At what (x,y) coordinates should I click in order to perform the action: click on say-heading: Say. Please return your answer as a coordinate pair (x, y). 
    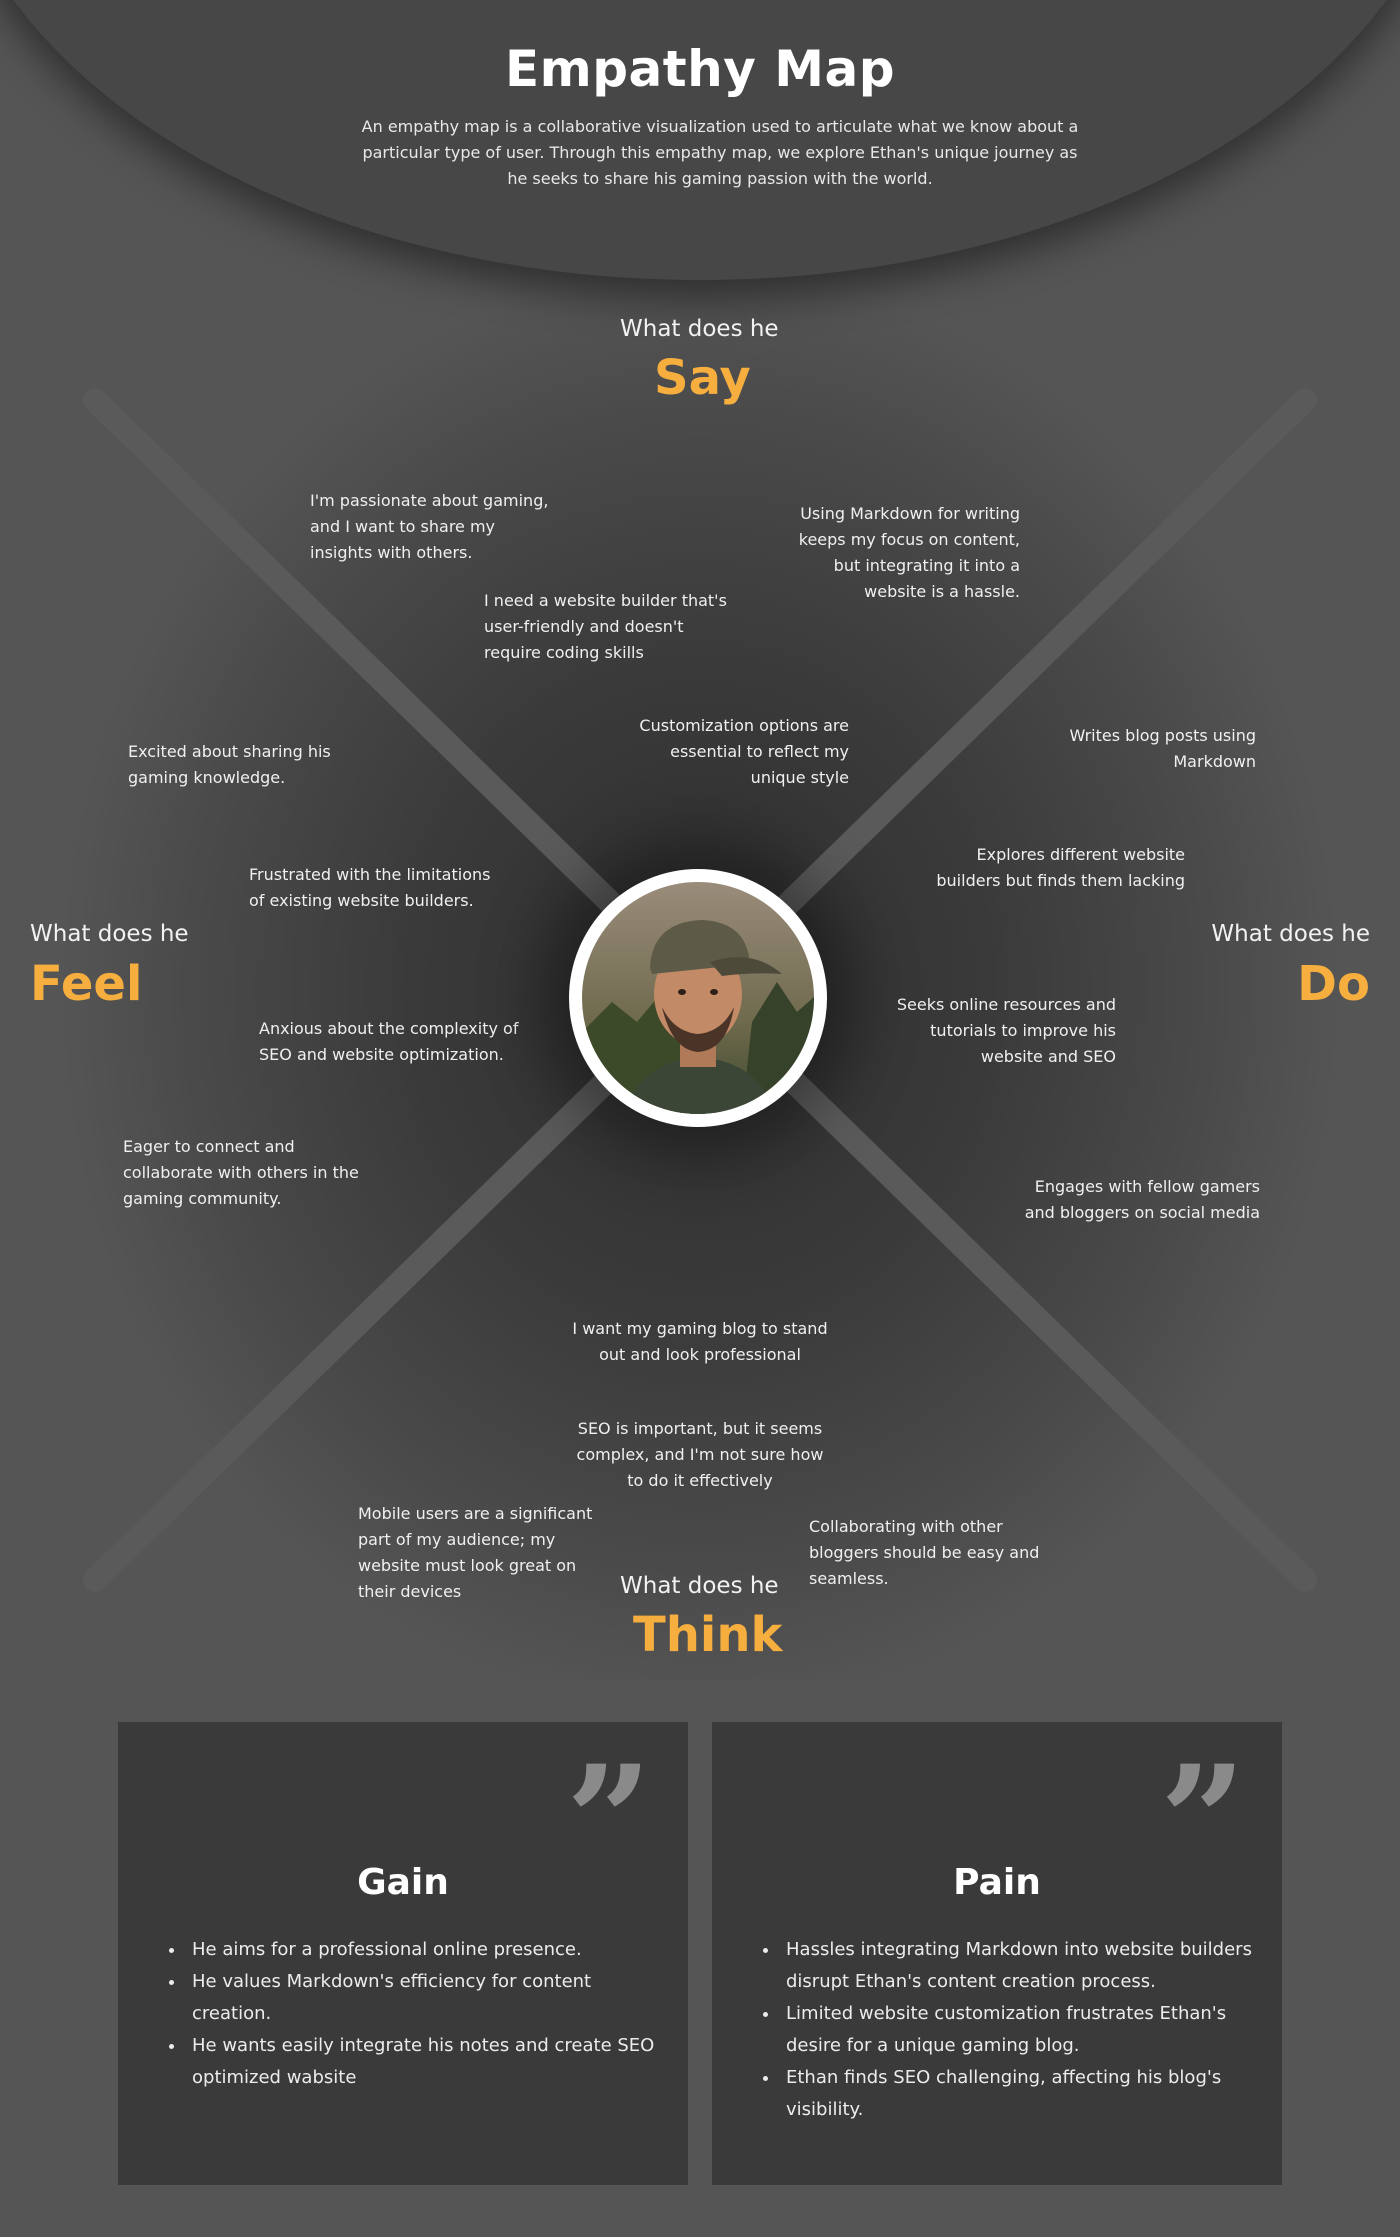
    Looking at the image, I should click on (702, 378).